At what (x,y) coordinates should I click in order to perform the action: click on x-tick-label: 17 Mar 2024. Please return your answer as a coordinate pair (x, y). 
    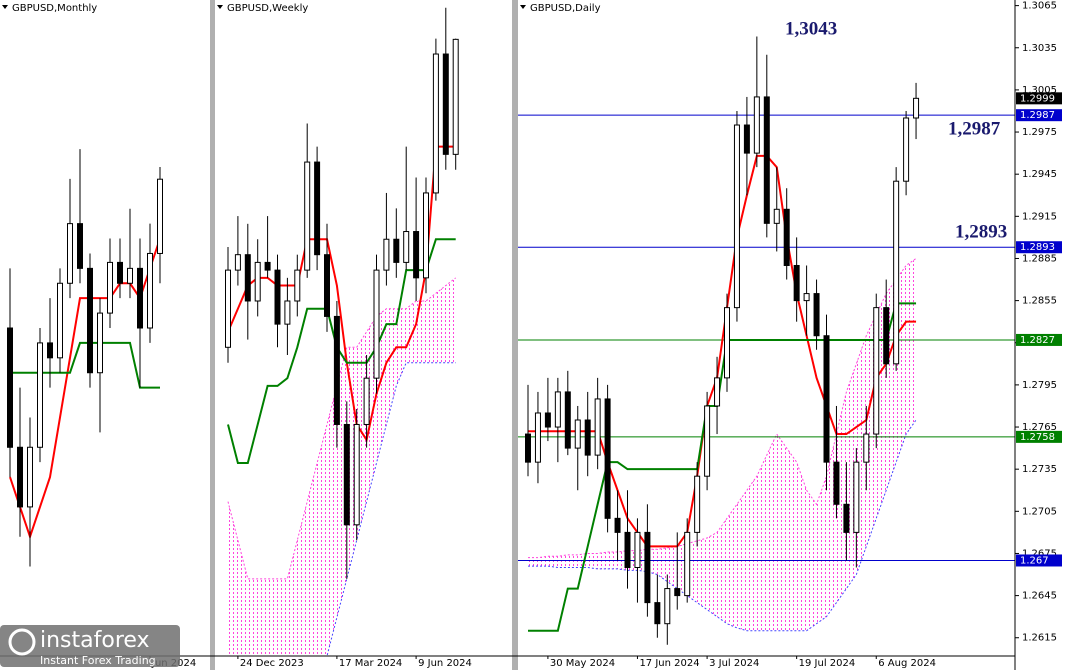
    Looking at the image, I should click on (370, 663).